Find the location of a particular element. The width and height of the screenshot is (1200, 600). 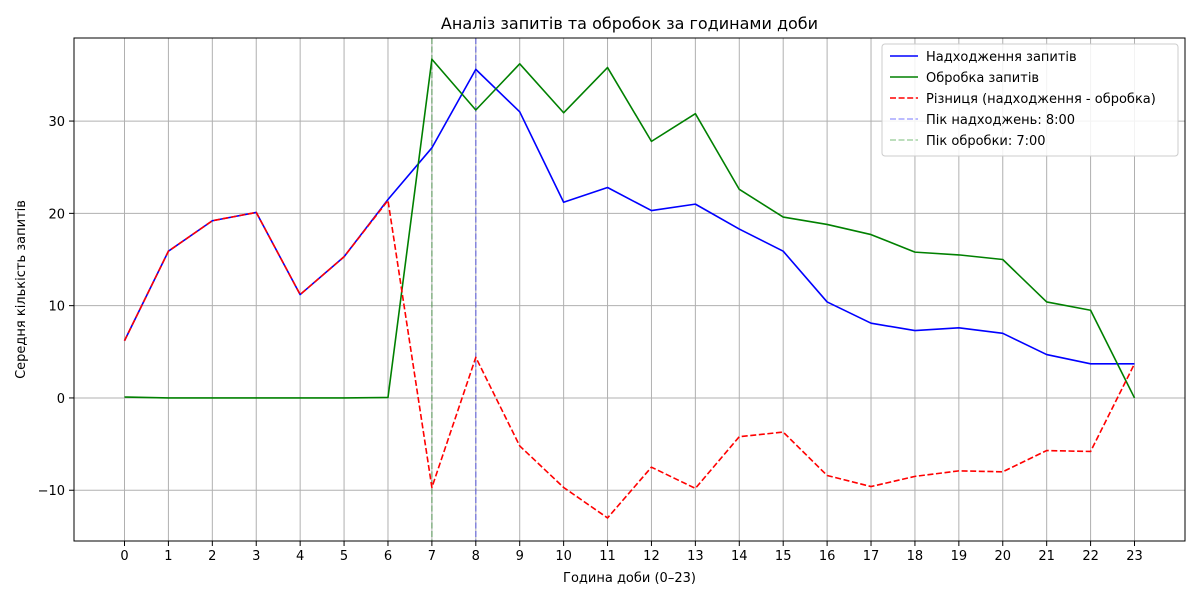

y-axis-ticks: −10 0 10 20 30 is located at coordinates (56, 307).